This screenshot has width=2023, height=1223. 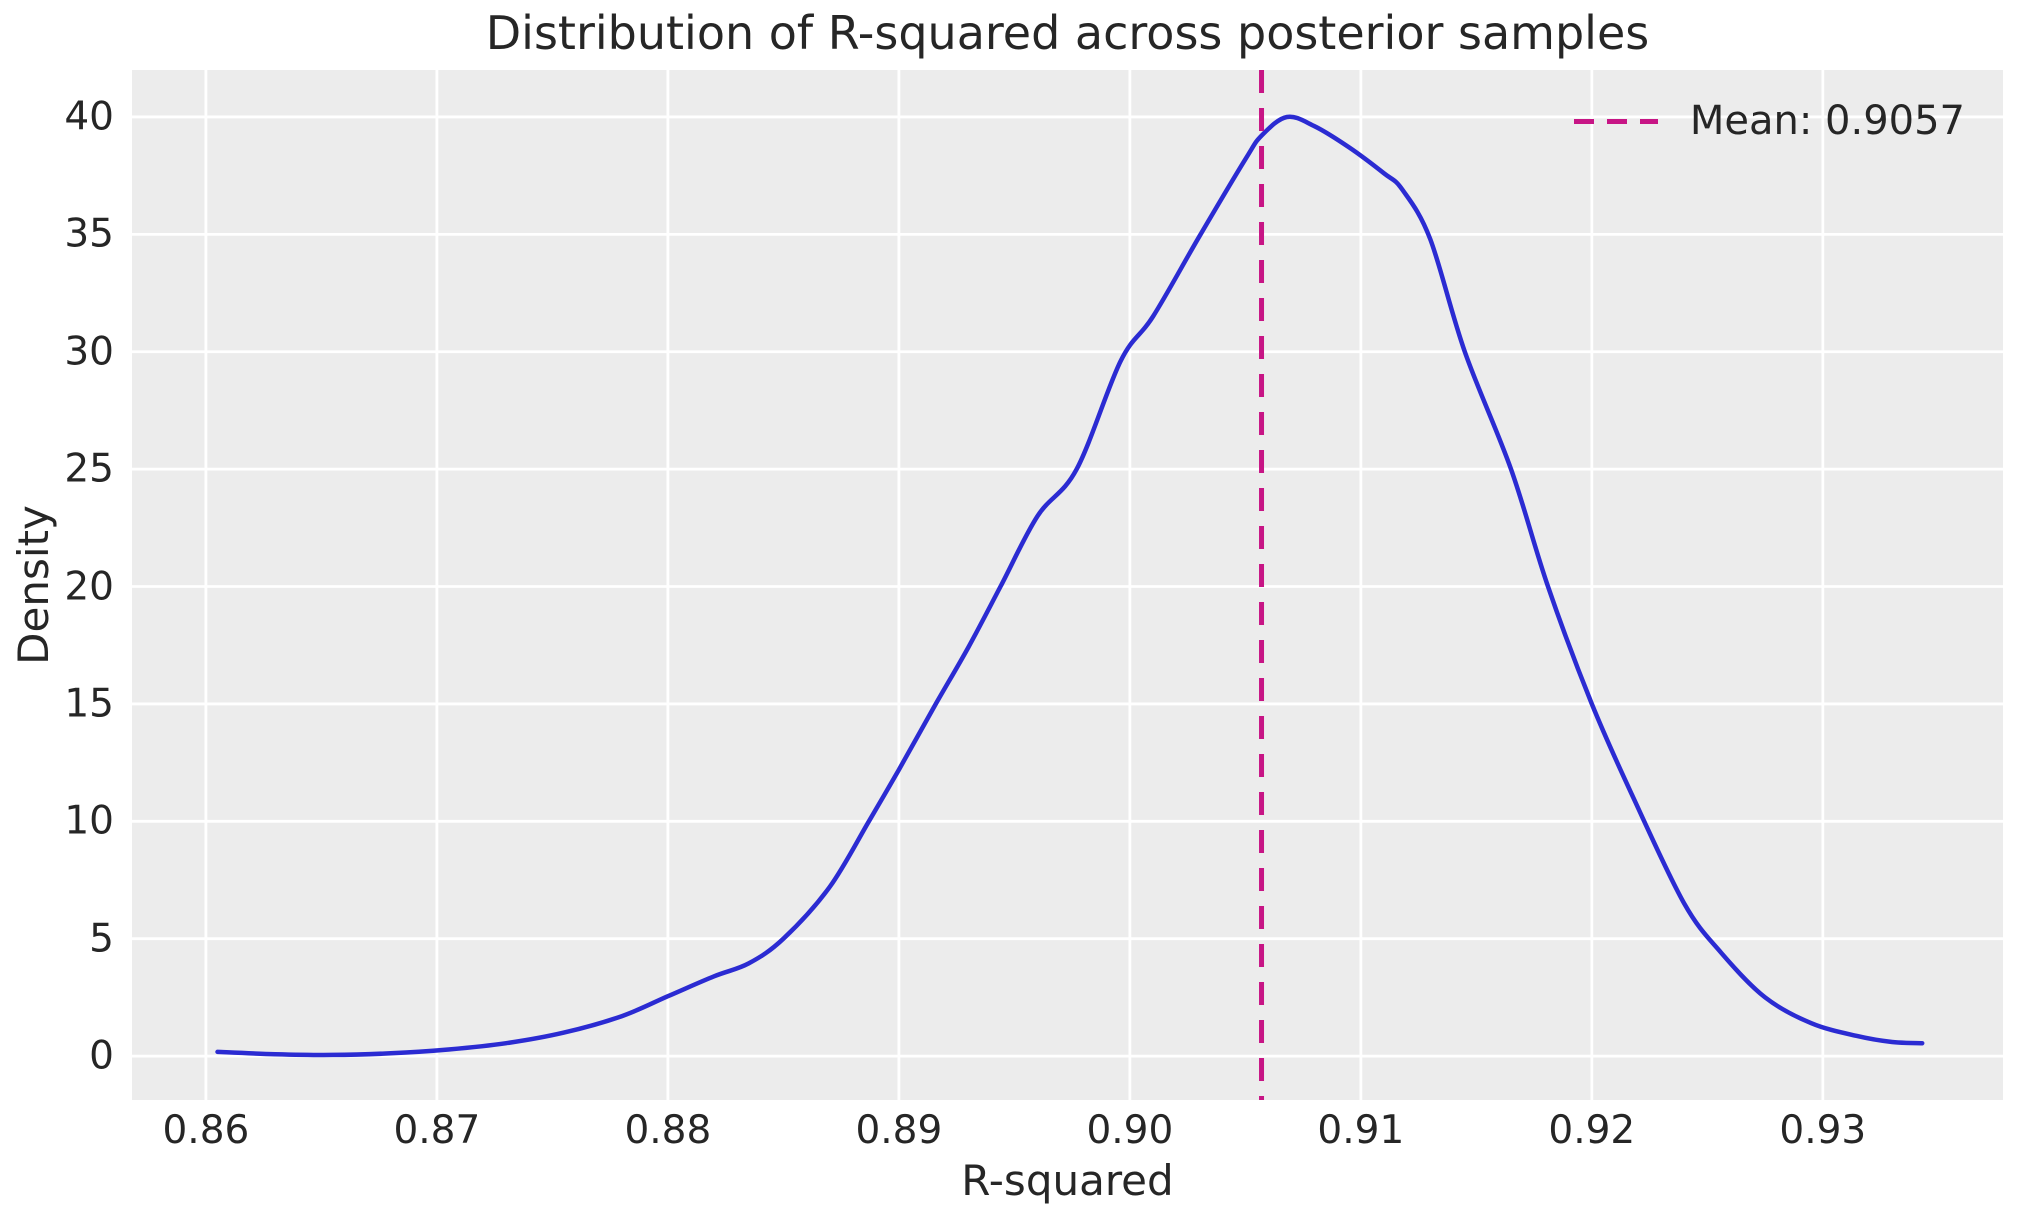 What do you see at coordinates (437, 1130) in the screenshot?
I see `x-tick-label: 0.87` at bounding box center [437, 1130].